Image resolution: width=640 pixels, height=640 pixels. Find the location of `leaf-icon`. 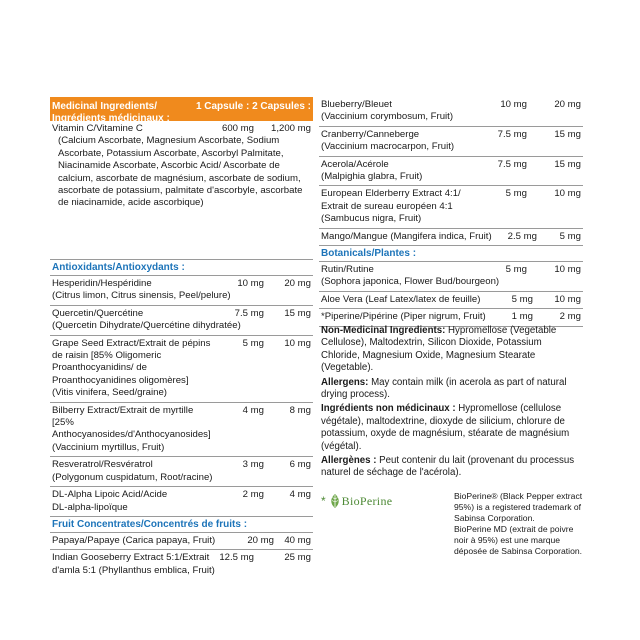

leaf-icon is located at coordinates (334, 501).